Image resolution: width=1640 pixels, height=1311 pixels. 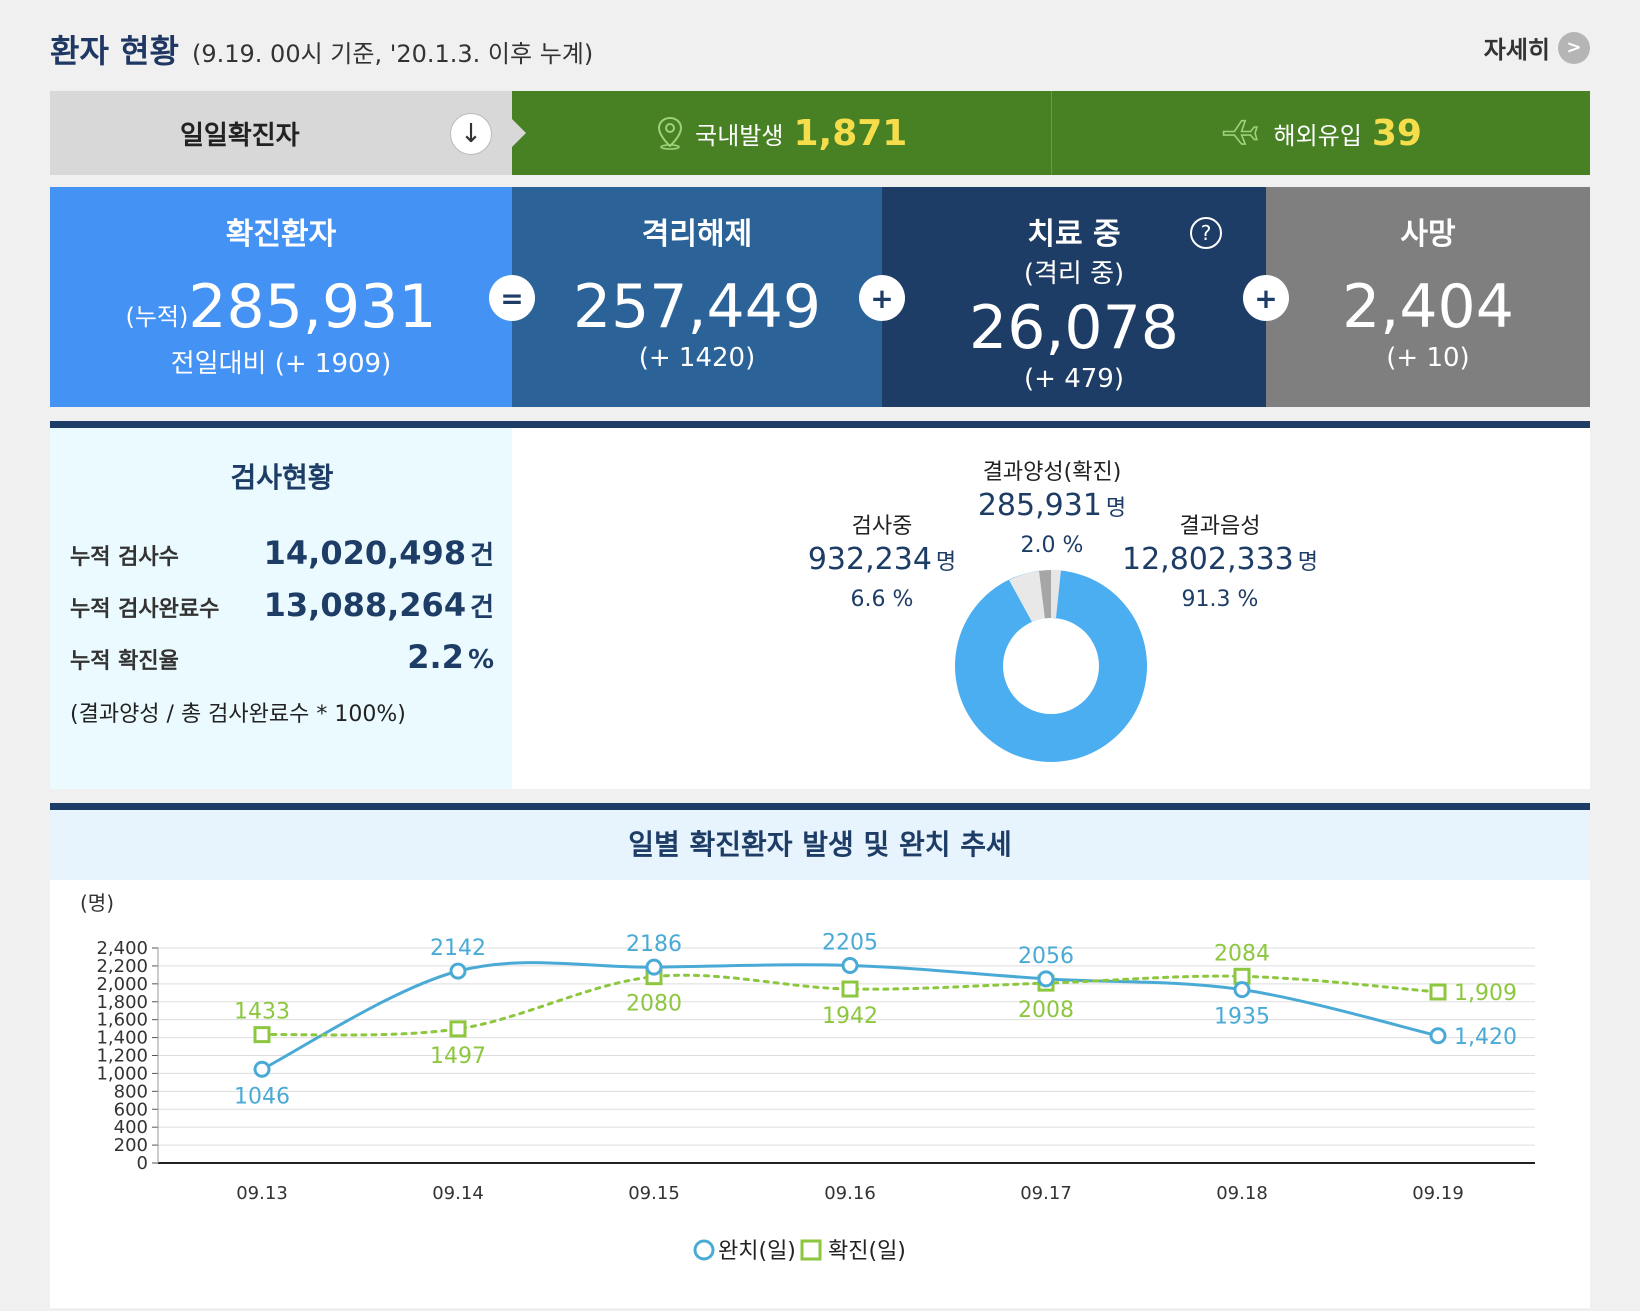 What do you see at coordinates (1485, 1037) in the screenshot?
I see `recovered-data-label: 1,420` at bounding box center [1485, 1037].